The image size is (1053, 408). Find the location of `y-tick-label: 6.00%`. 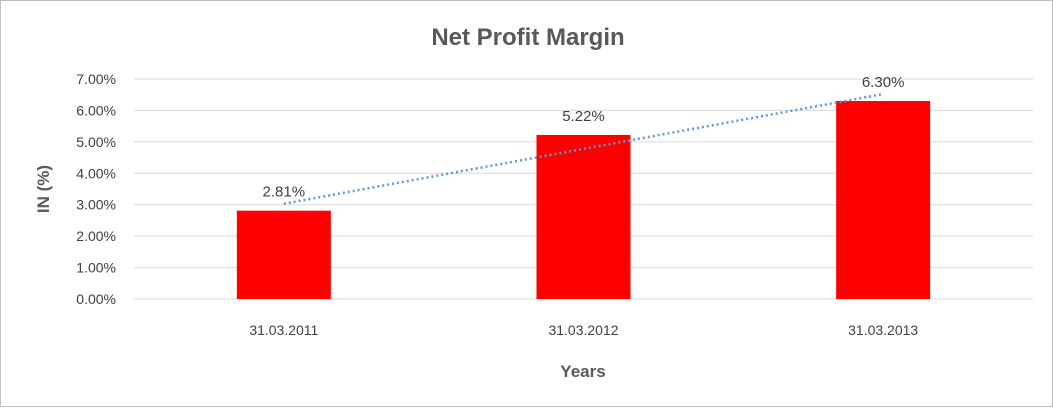

y-tick-label: 6.00% is located at coordinates (96, 110).